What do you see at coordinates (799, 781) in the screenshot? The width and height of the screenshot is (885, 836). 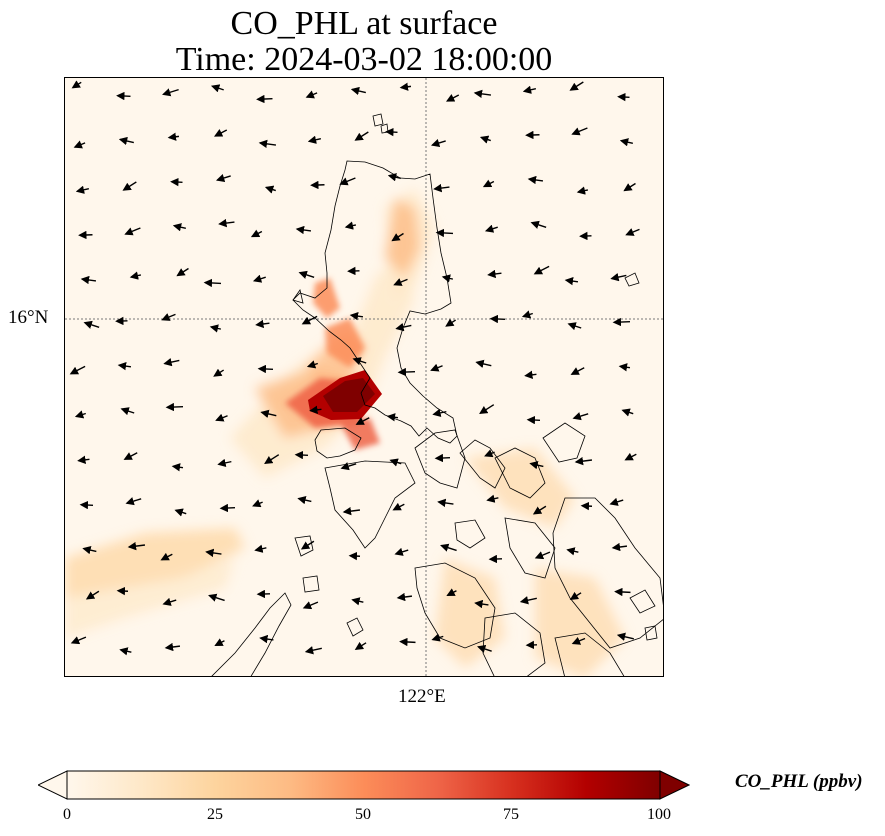 I see `colorbar-label: CO_PHL (ppbv)` at bounding box center [799, 781].